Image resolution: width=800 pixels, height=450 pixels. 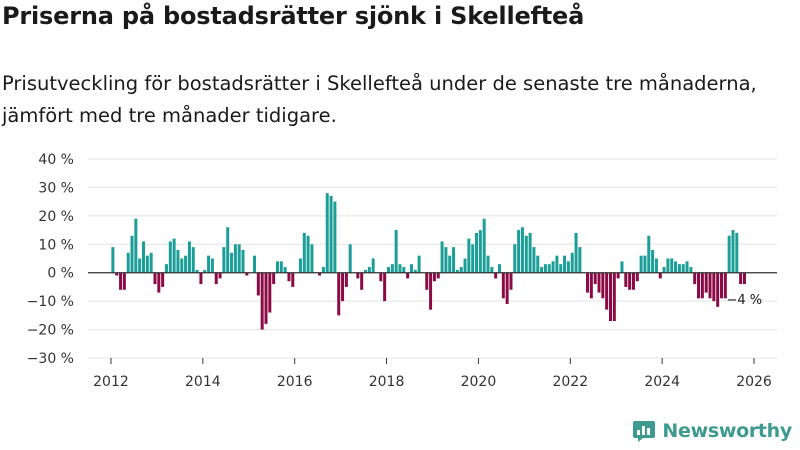 What do you see at coordinates (644, 431) in the screenshot?
I see `newsworthy-logo-icon` at bounding box center [644, 431].